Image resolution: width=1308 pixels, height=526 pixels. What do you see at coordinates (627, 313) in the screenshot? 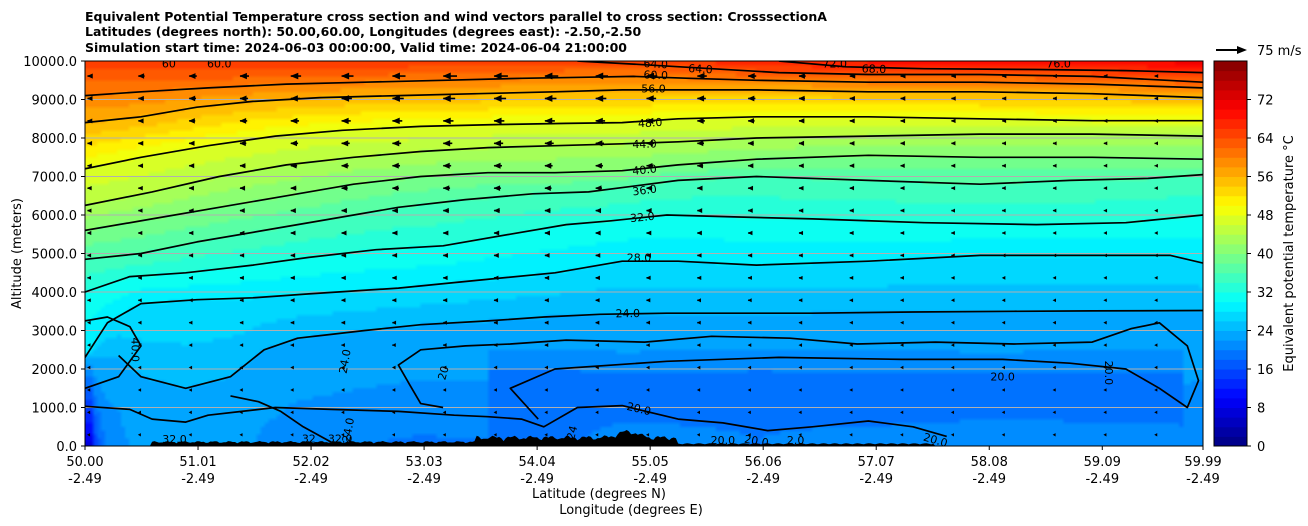
I see `contour-label: 24.0` at bounding box center [627, 313].